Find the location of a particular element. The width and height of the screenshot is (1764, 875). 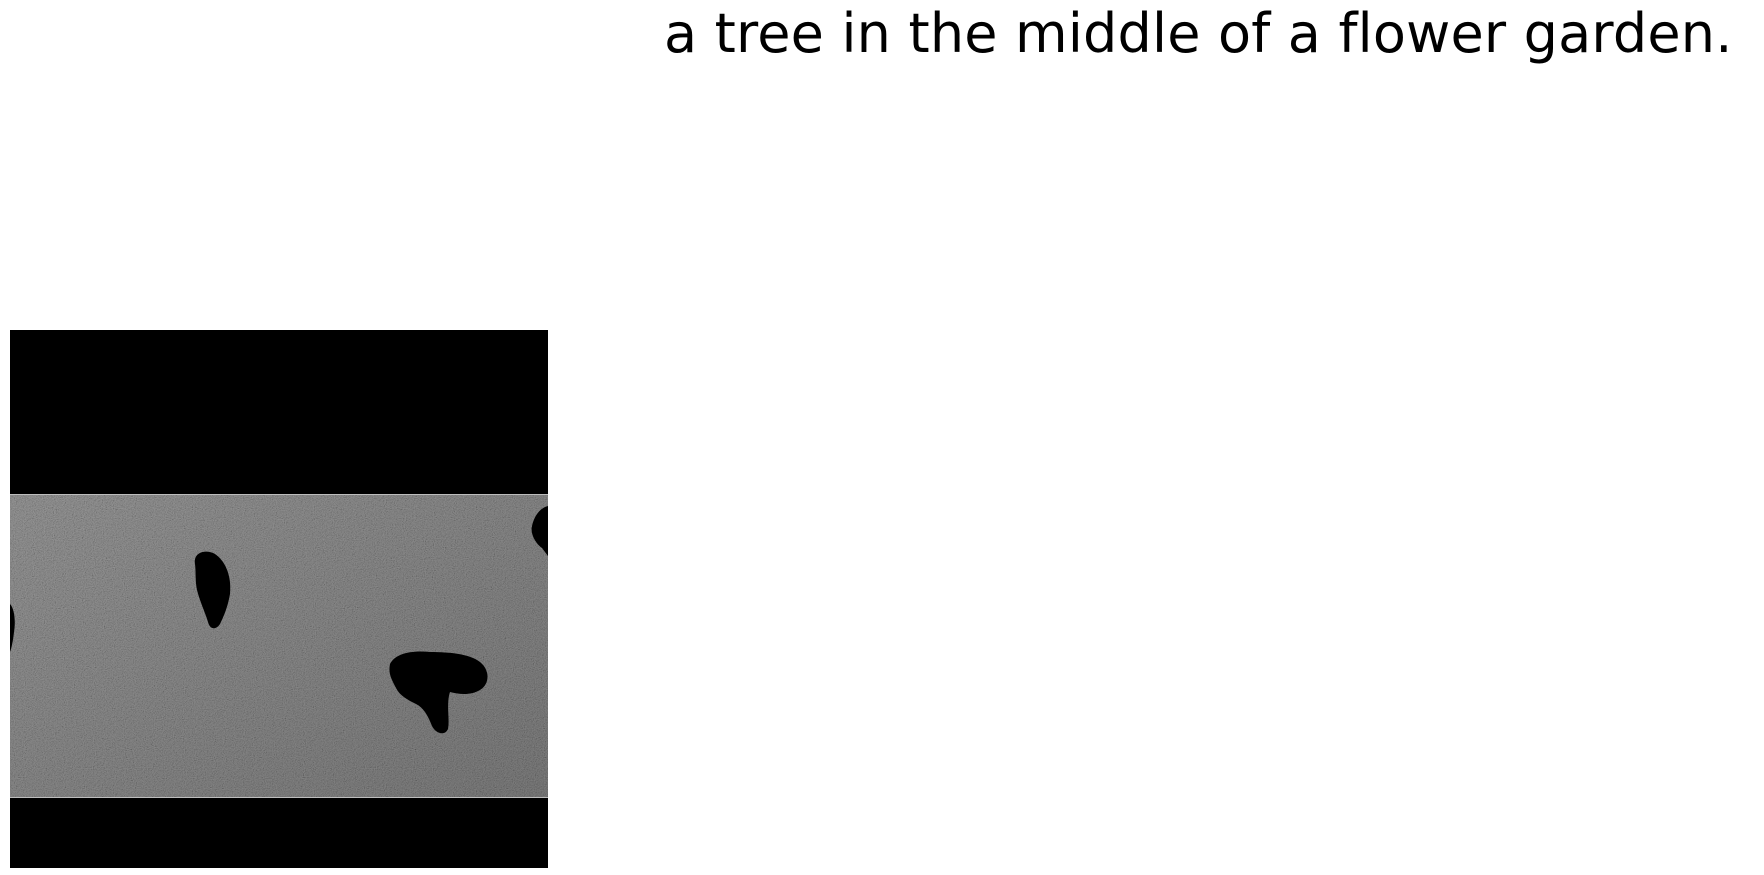

letterbox-top-band is located at coordinates (279, 412).